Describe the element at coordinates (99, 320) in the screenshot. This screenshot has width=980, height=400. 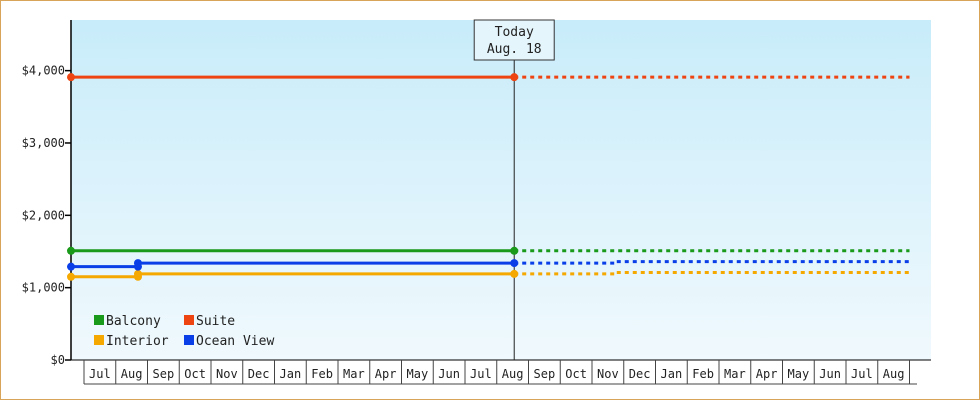
I see `legend-swatch-balcony` at that location.